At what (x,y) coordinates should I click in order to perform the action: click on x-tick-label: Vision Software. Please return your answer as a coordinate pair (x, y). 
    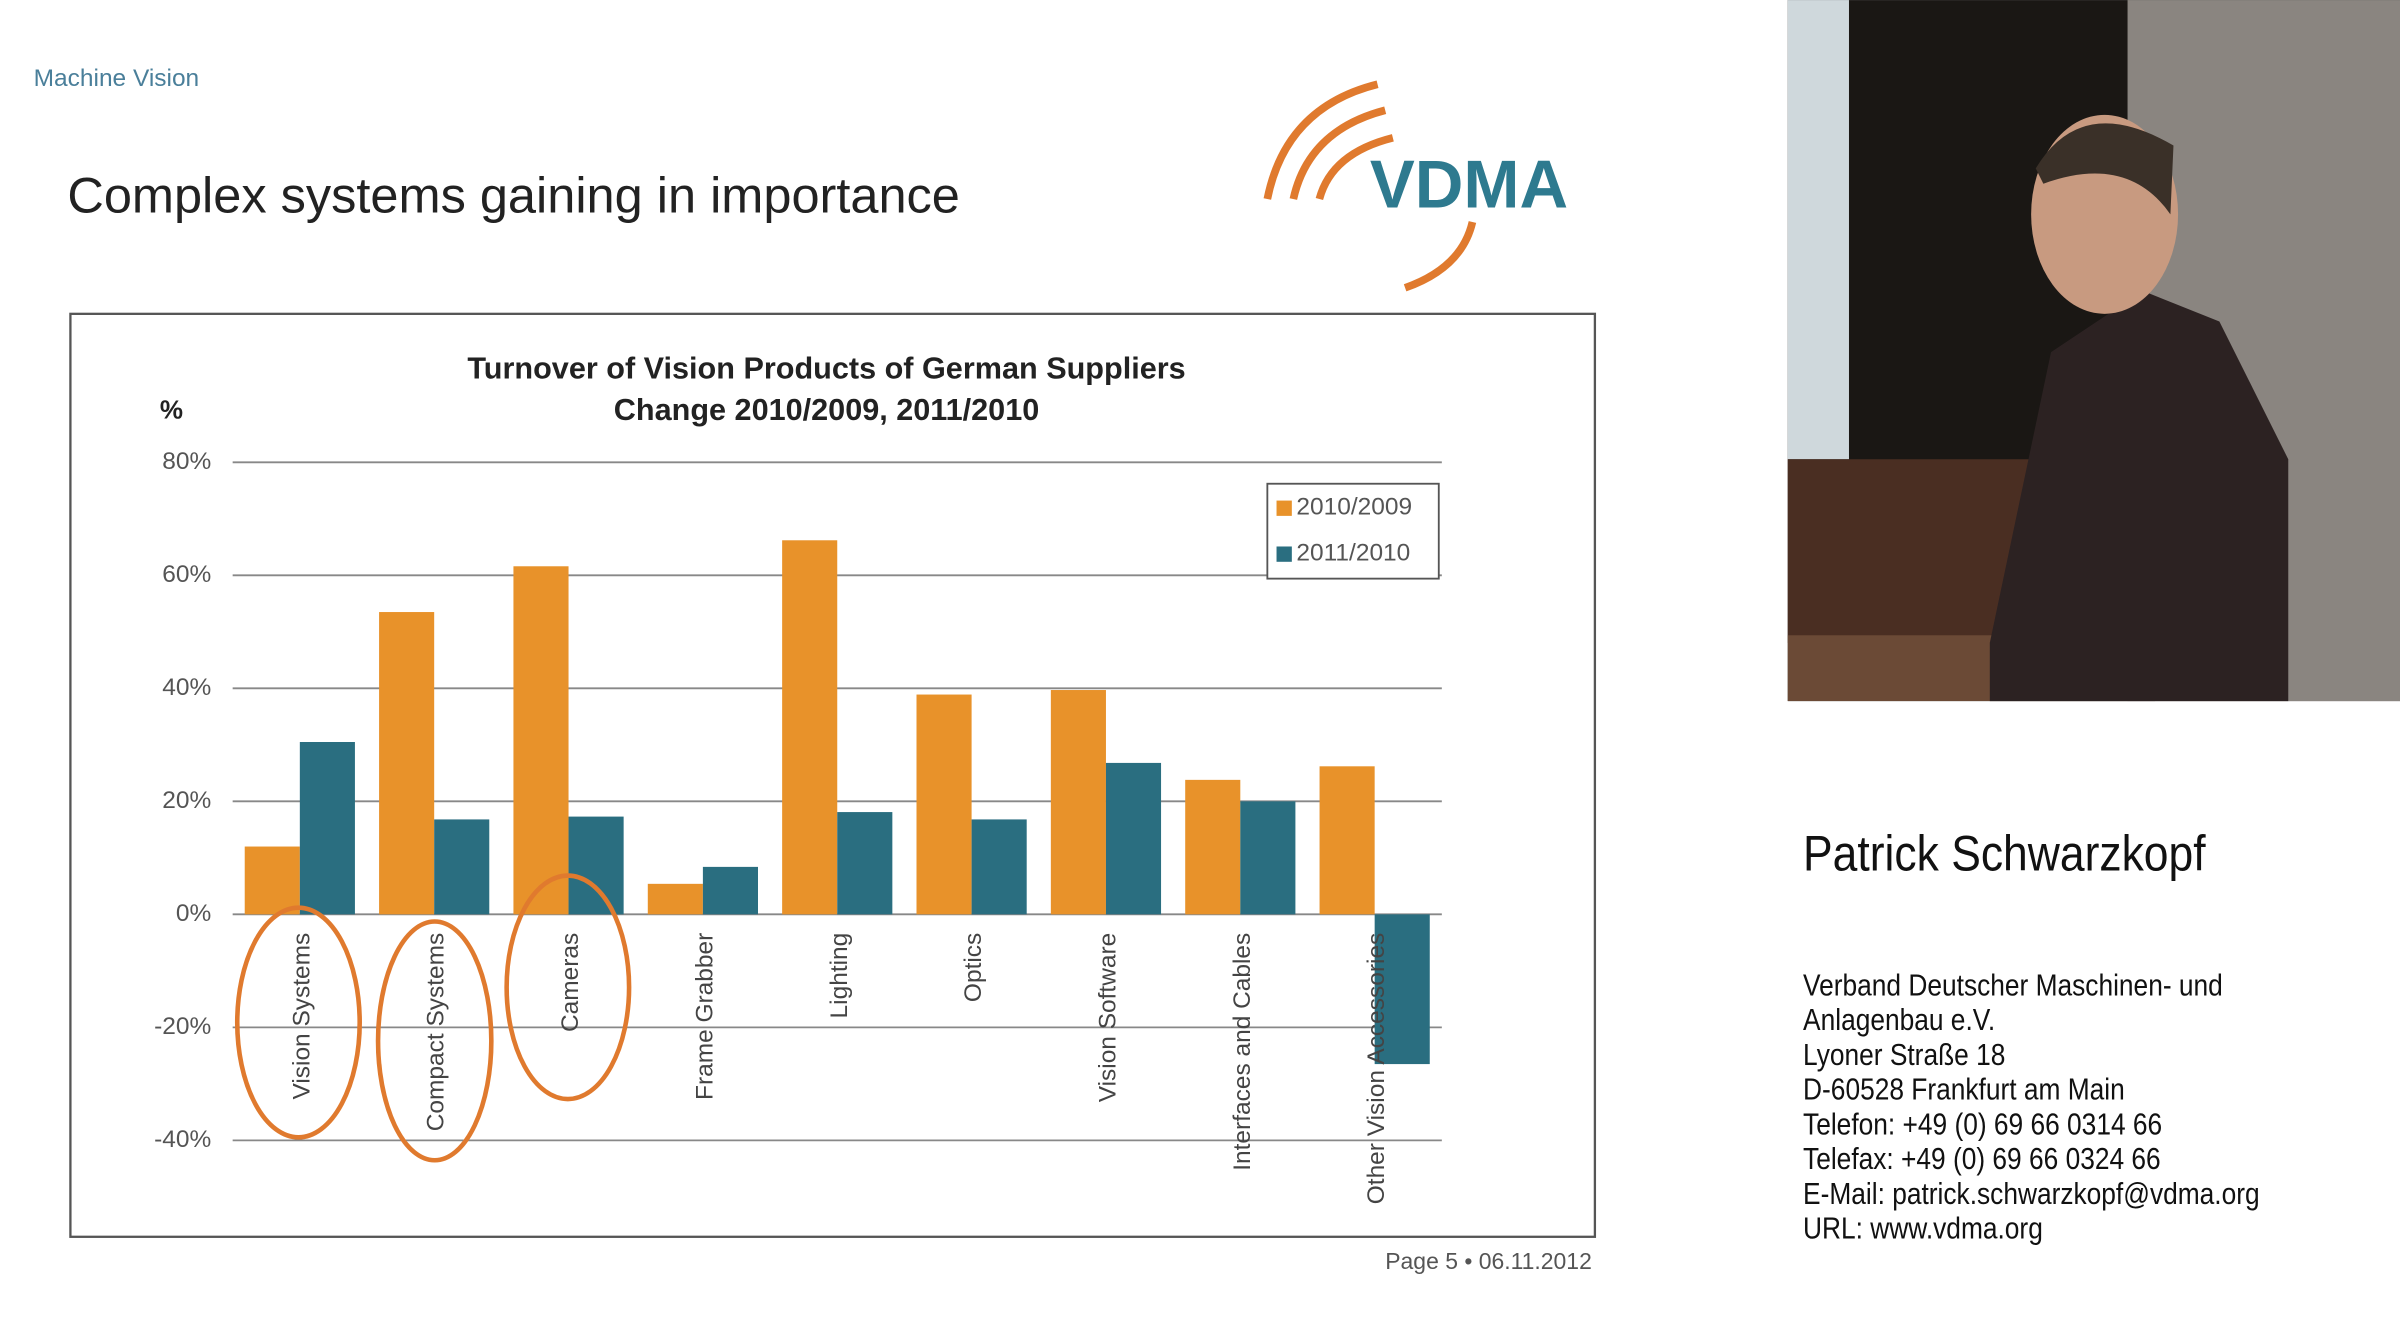
    Looking at the image, I should click on (1107, 1018).